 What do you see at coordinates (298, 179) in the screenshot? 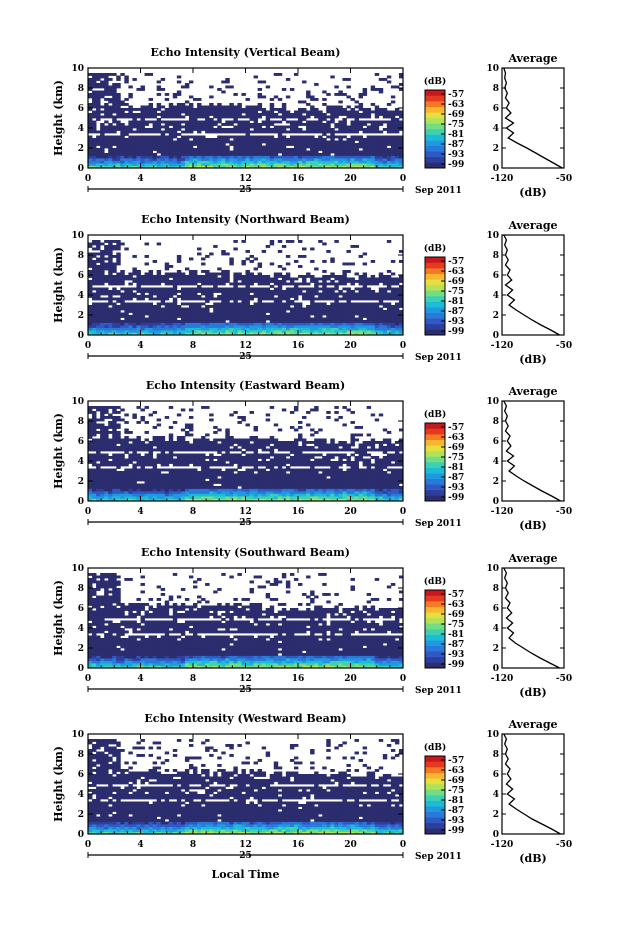
I see `x-tick-label: 16` at bounding box center [298, 179].